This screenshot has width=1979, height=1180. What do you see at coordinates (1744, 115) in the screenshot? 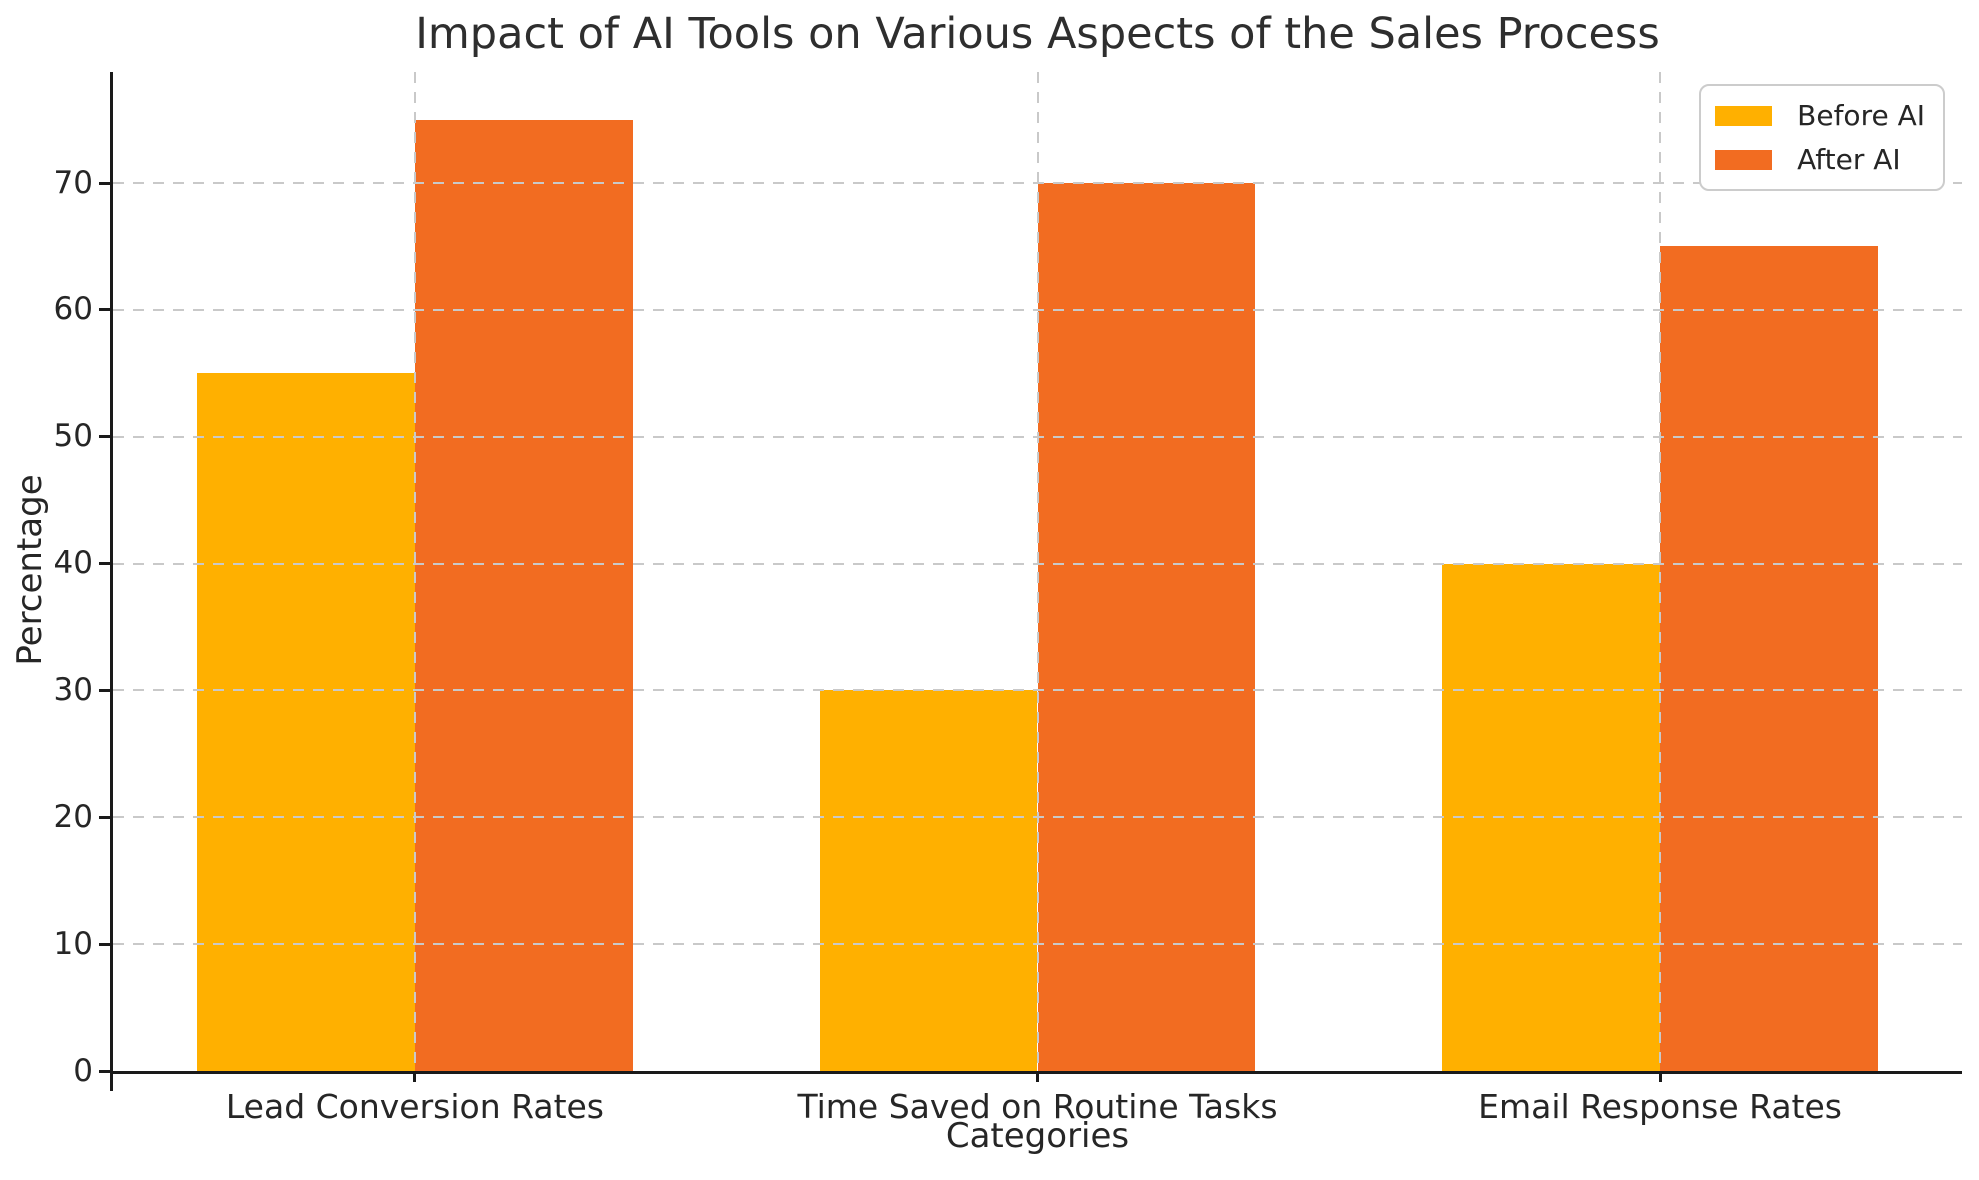
I see `legend-swatch-before-ai` at bounding box center [1744, 115].